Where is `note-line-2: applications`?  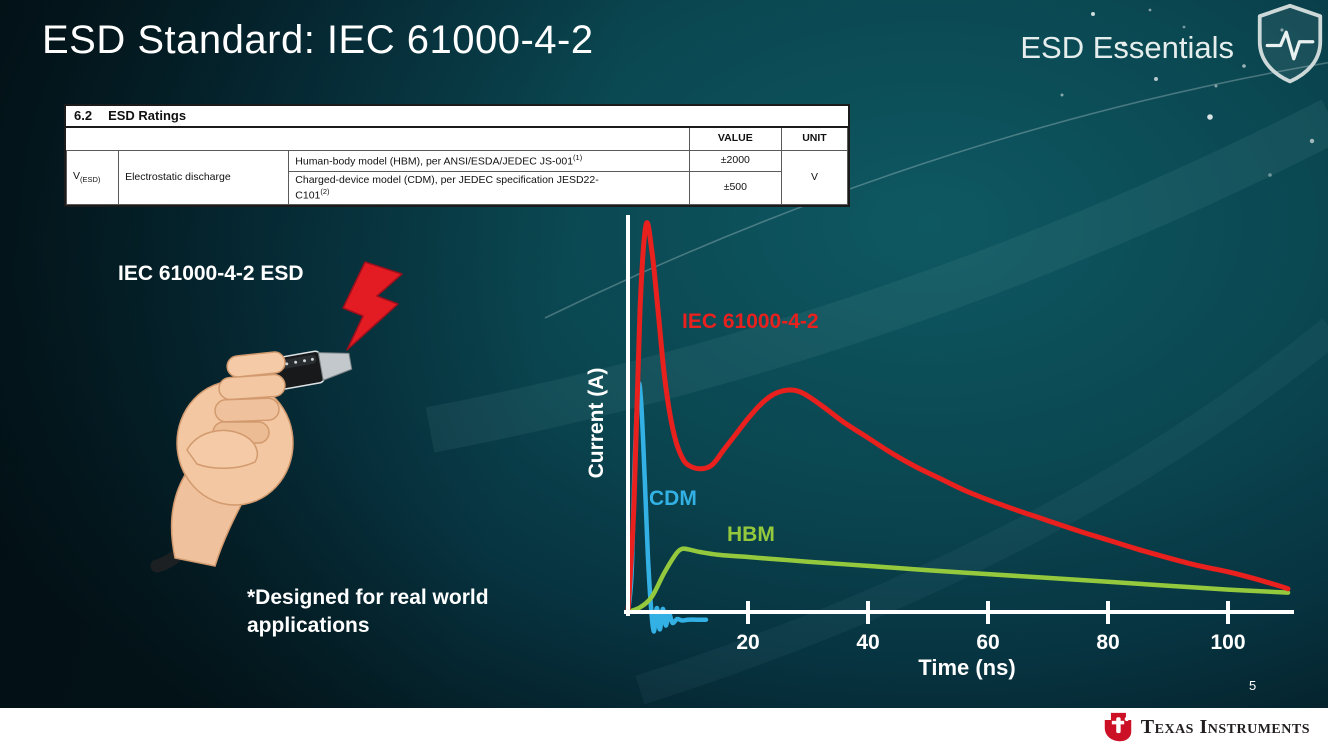
note-line-2: applications is located at coordinates (308, 625).